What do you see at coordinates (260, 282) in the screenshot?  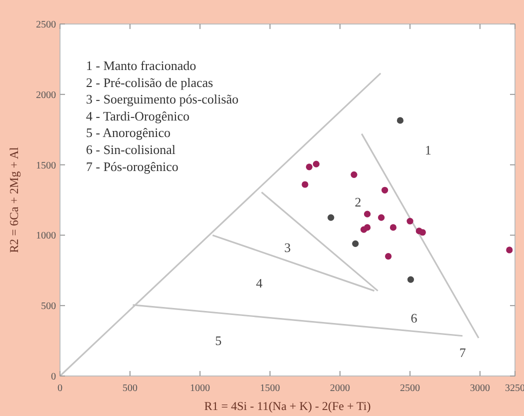 I see `annotation: 4` at bounding box center [260, 282].